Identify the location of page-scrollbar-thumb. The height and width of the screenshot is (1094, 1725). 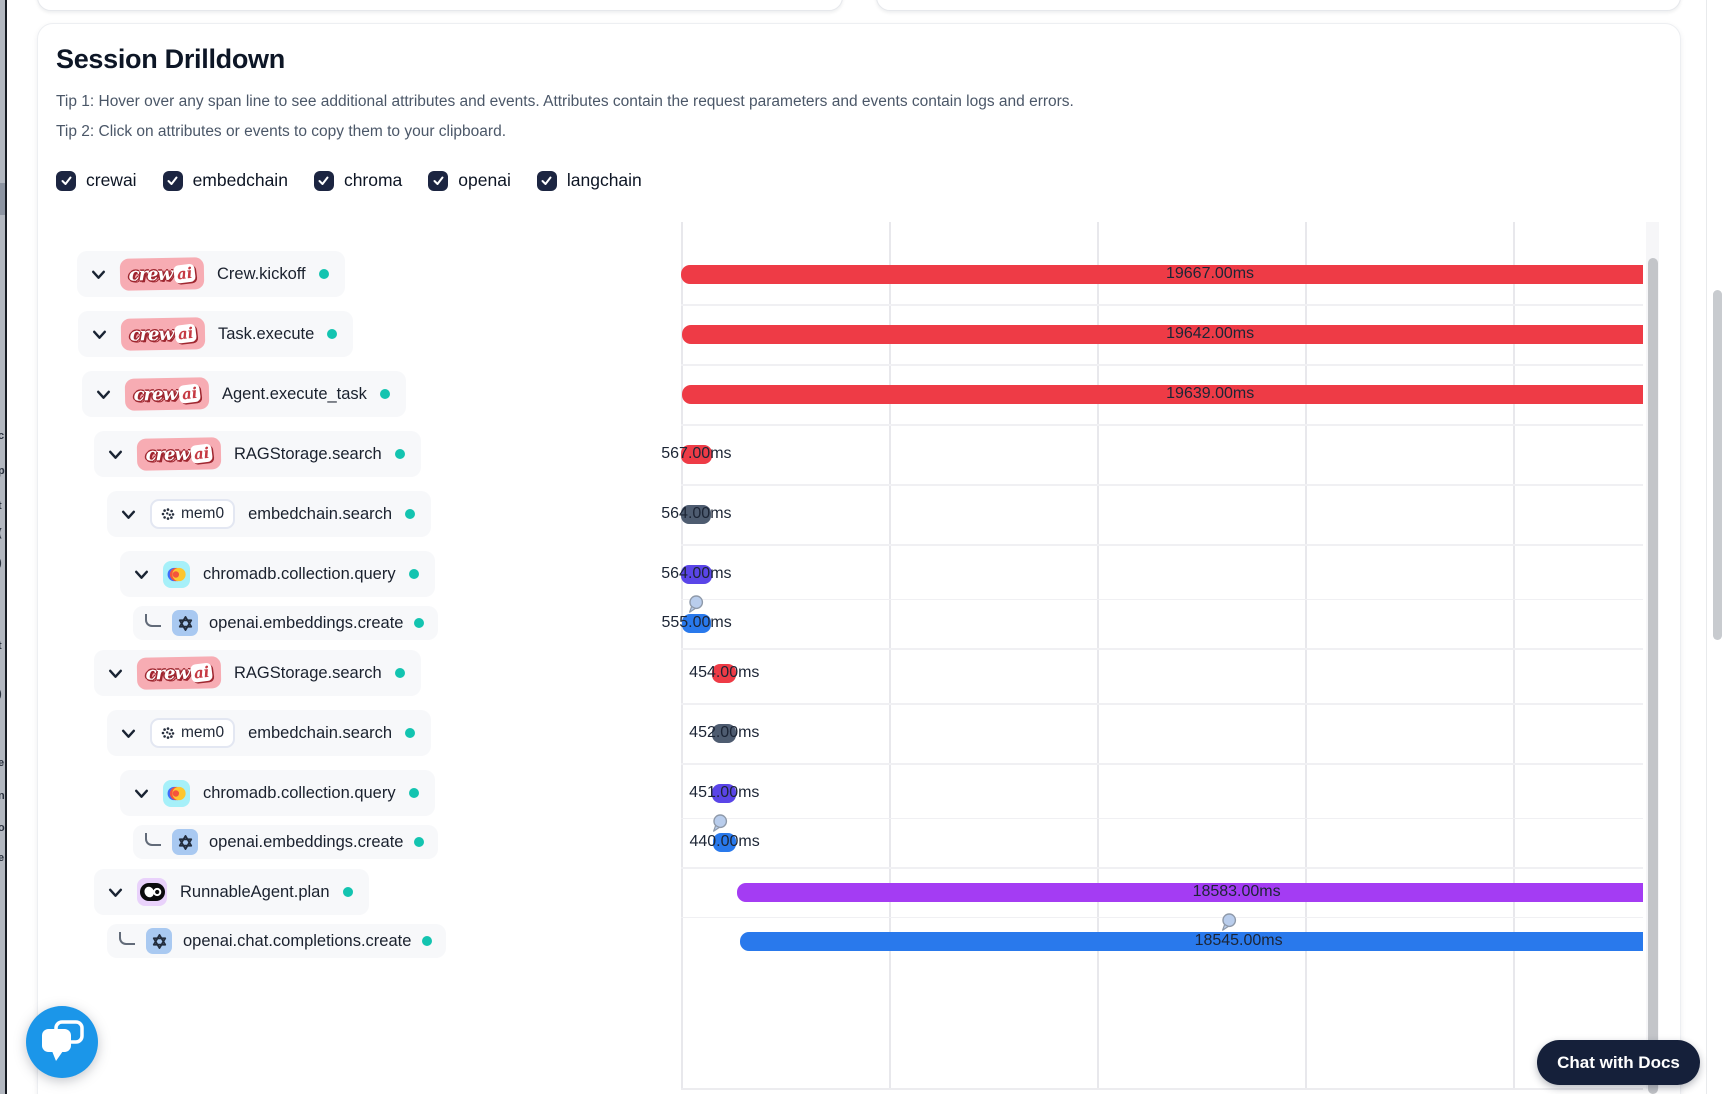
(1717, 465).